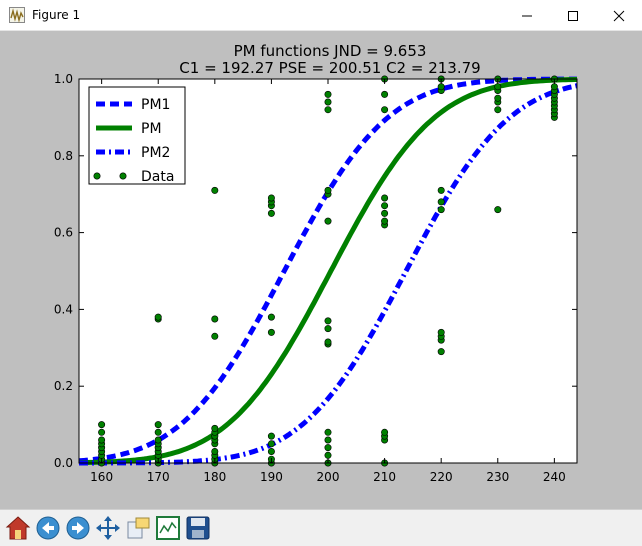 The width and height of the screenshot is (642, 546). Describe the element at coordinates (271, 477) in the screenshot. I see `x-tick-label: 190` at that location.